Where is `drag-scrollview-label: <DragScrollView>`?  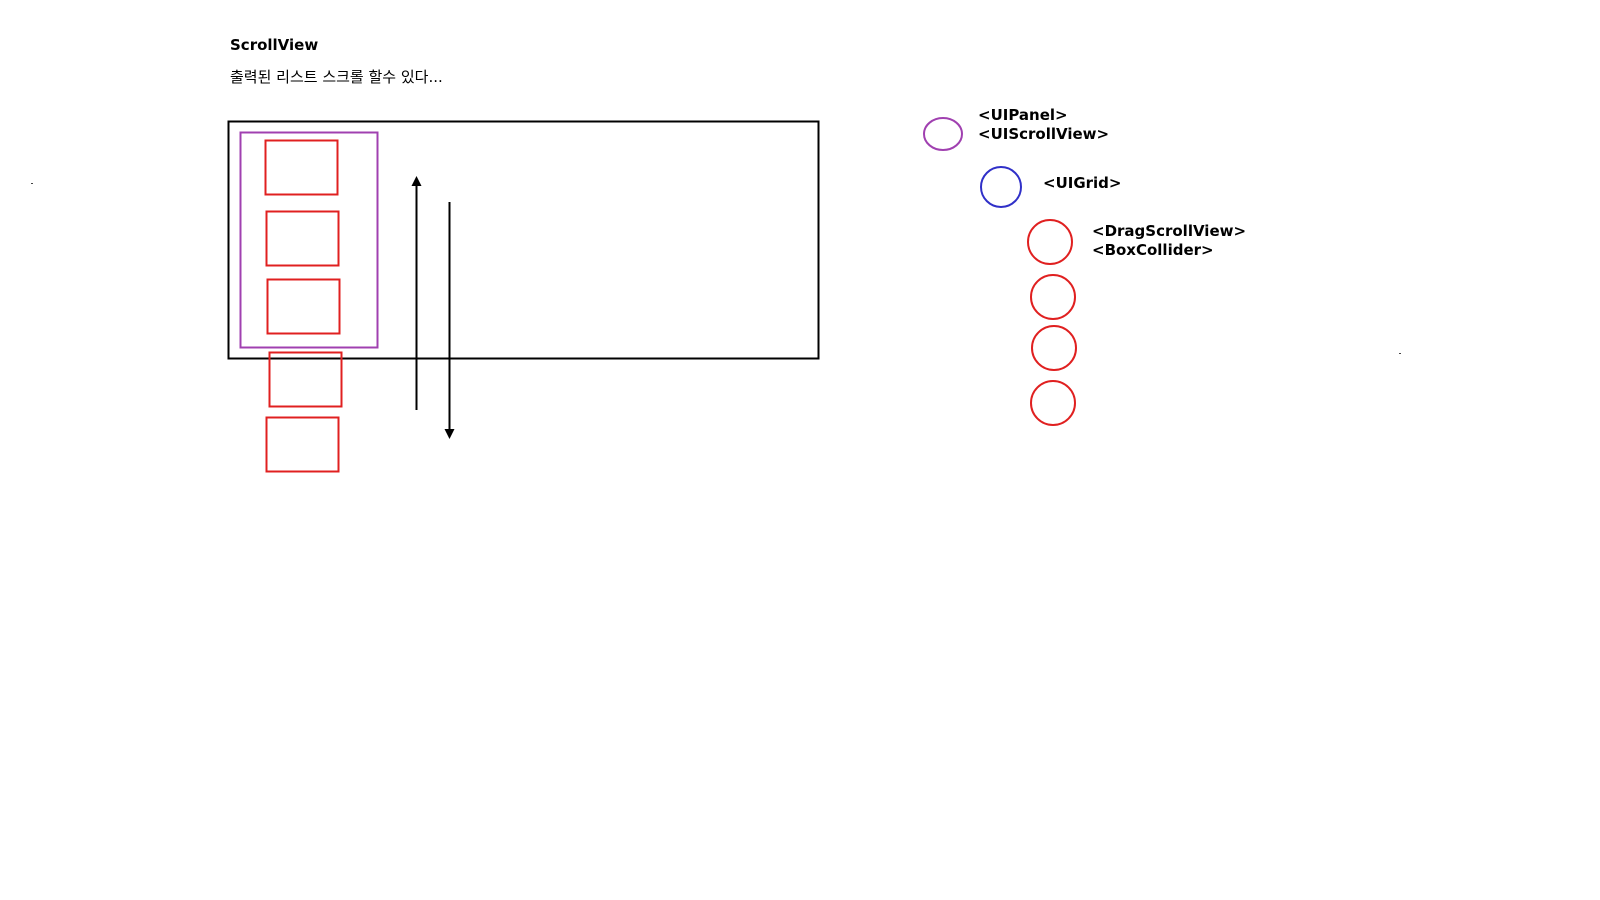 drag-scrollview-label: <DragScrollView> is located at coordinates (1169, 231).